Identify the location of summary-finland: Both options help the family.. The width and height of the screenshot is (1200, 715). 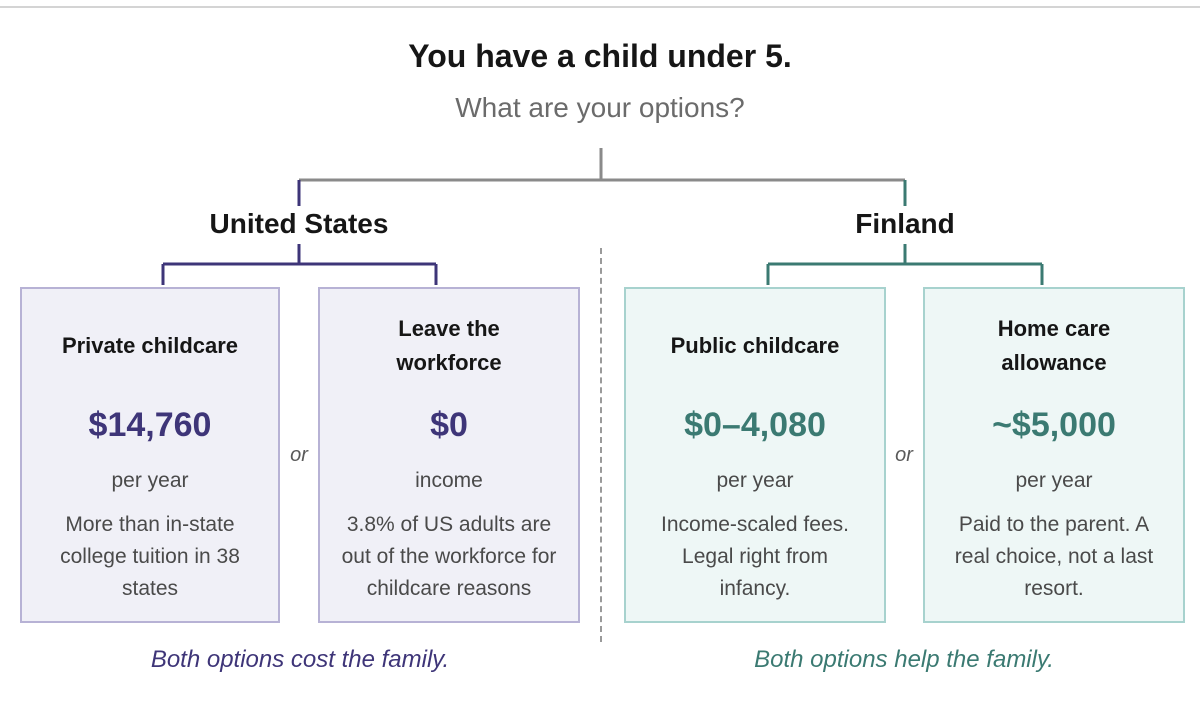
(904, 659).